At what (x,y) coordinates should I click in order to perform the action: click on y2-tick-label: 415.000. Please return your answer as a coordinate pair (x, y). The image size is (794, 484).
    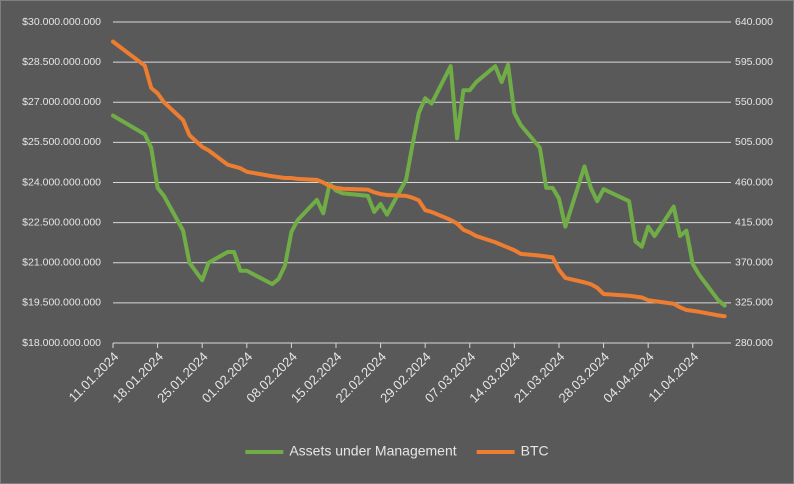
    Looking at the image, I should click on (754, 222).